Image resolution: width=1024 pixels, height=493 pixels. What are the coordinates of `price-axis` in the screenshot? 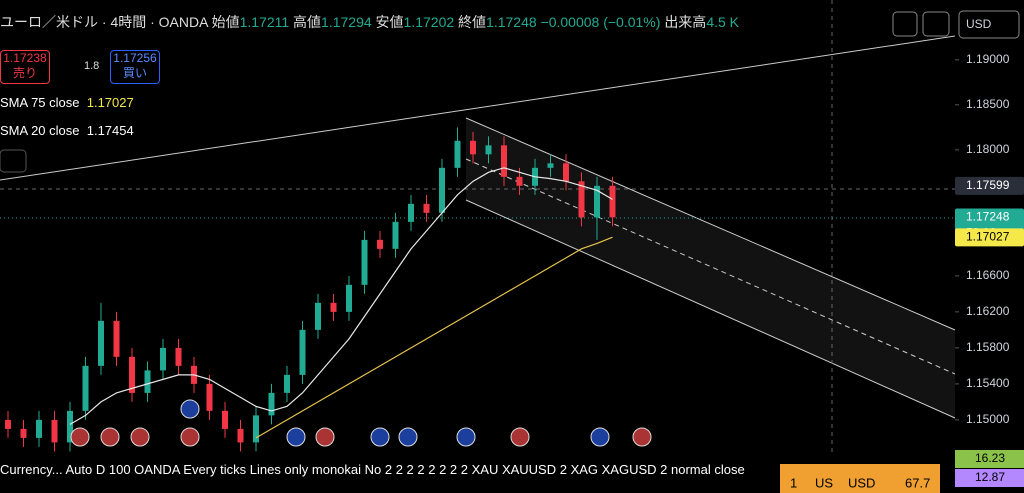 It's located at (989, 246).